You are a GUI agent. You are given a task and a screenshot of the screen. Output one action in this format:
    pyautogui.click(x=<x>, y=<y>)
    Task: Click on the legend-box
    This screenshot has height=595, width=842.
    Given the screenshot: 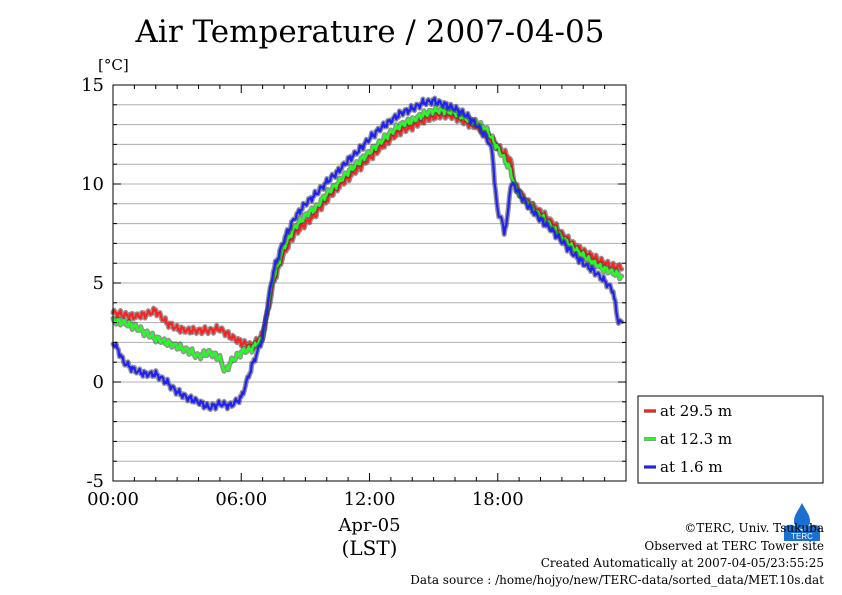 What is the action you would take?
    pyautogui.click(x=730, y=439)
    